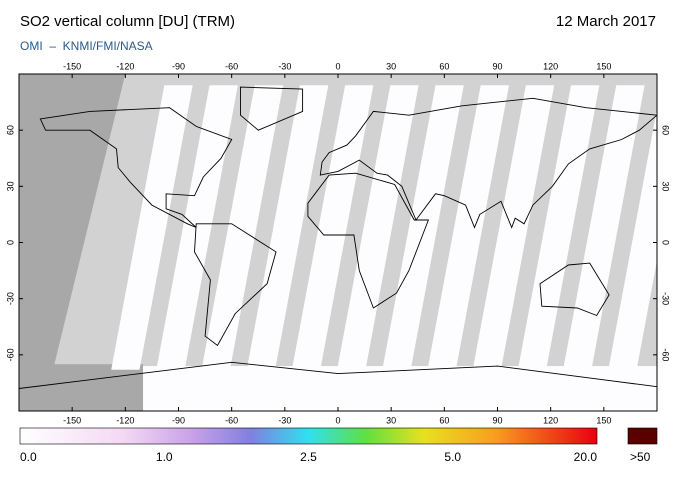 The image size is (676, 485). I want to click on lon-tick-label-bottom: 60, so click(444, 420).